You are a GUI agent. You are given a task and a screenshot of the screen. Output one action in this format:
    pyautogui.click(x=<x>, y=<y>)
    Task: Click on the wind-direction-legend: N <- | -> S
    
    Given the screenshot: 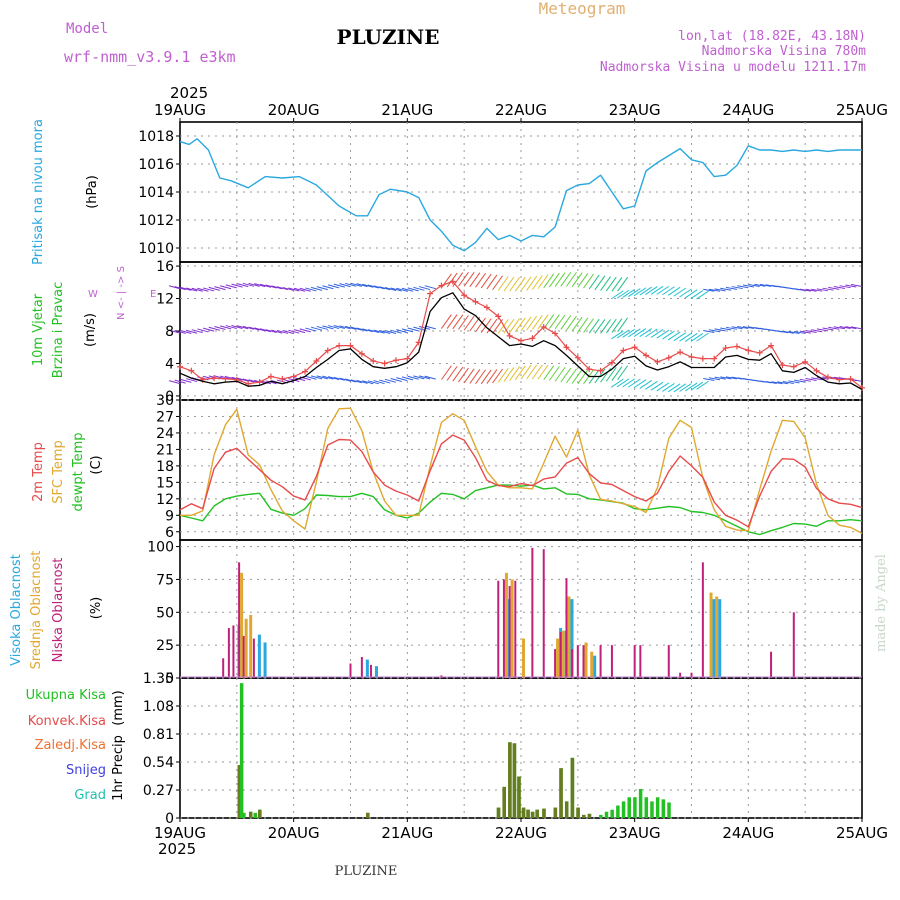 What is the action you would take?
    pyautogui.click(x=121, y=293)
    